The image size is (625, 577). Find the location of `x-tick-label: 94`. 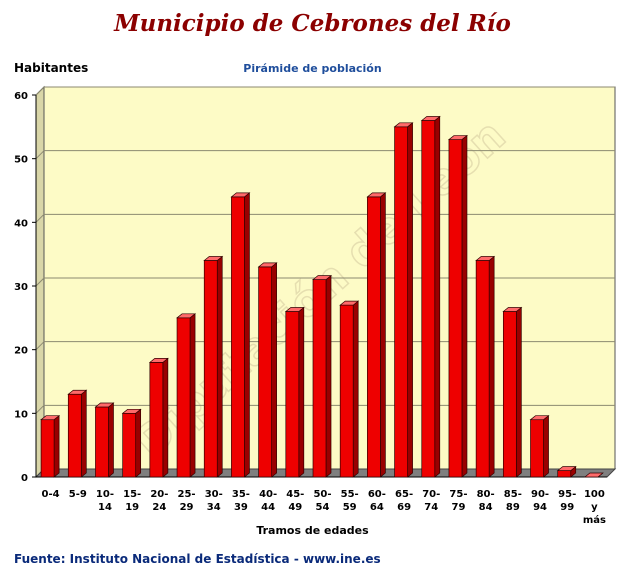

x-tick-label: 94 is located at coordinates (540, 507).